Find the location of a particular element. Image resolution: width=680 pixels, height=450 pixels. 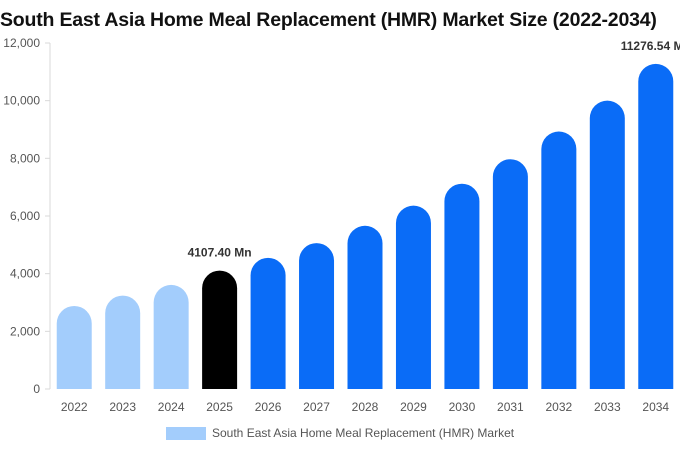

x-tick-label: 2022 is located at coordinates (74, 407).